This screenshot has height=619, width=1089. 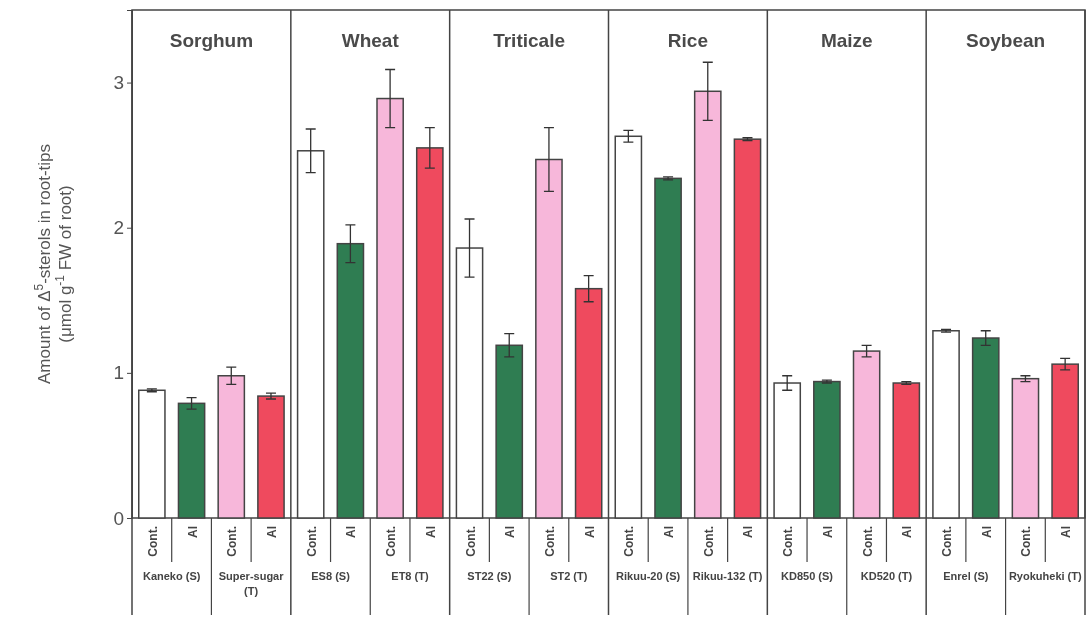 I want to click on text: ST2 (T), so click(x=569, y=576).